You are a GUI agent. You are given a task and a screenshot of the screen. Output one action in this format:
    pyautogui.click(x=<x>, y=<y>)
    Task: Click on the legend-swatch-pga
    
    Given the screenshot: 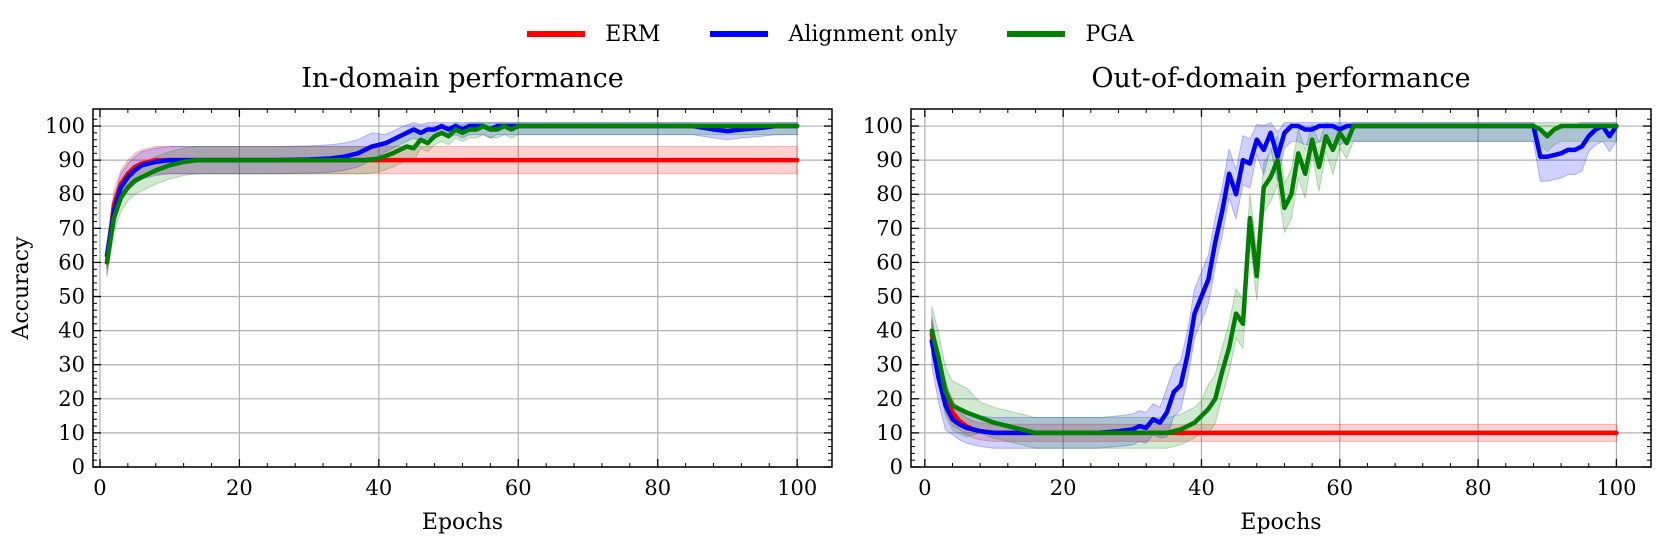 What is the action you would take?
    pyautogui.click(x=1036, y=34)
    